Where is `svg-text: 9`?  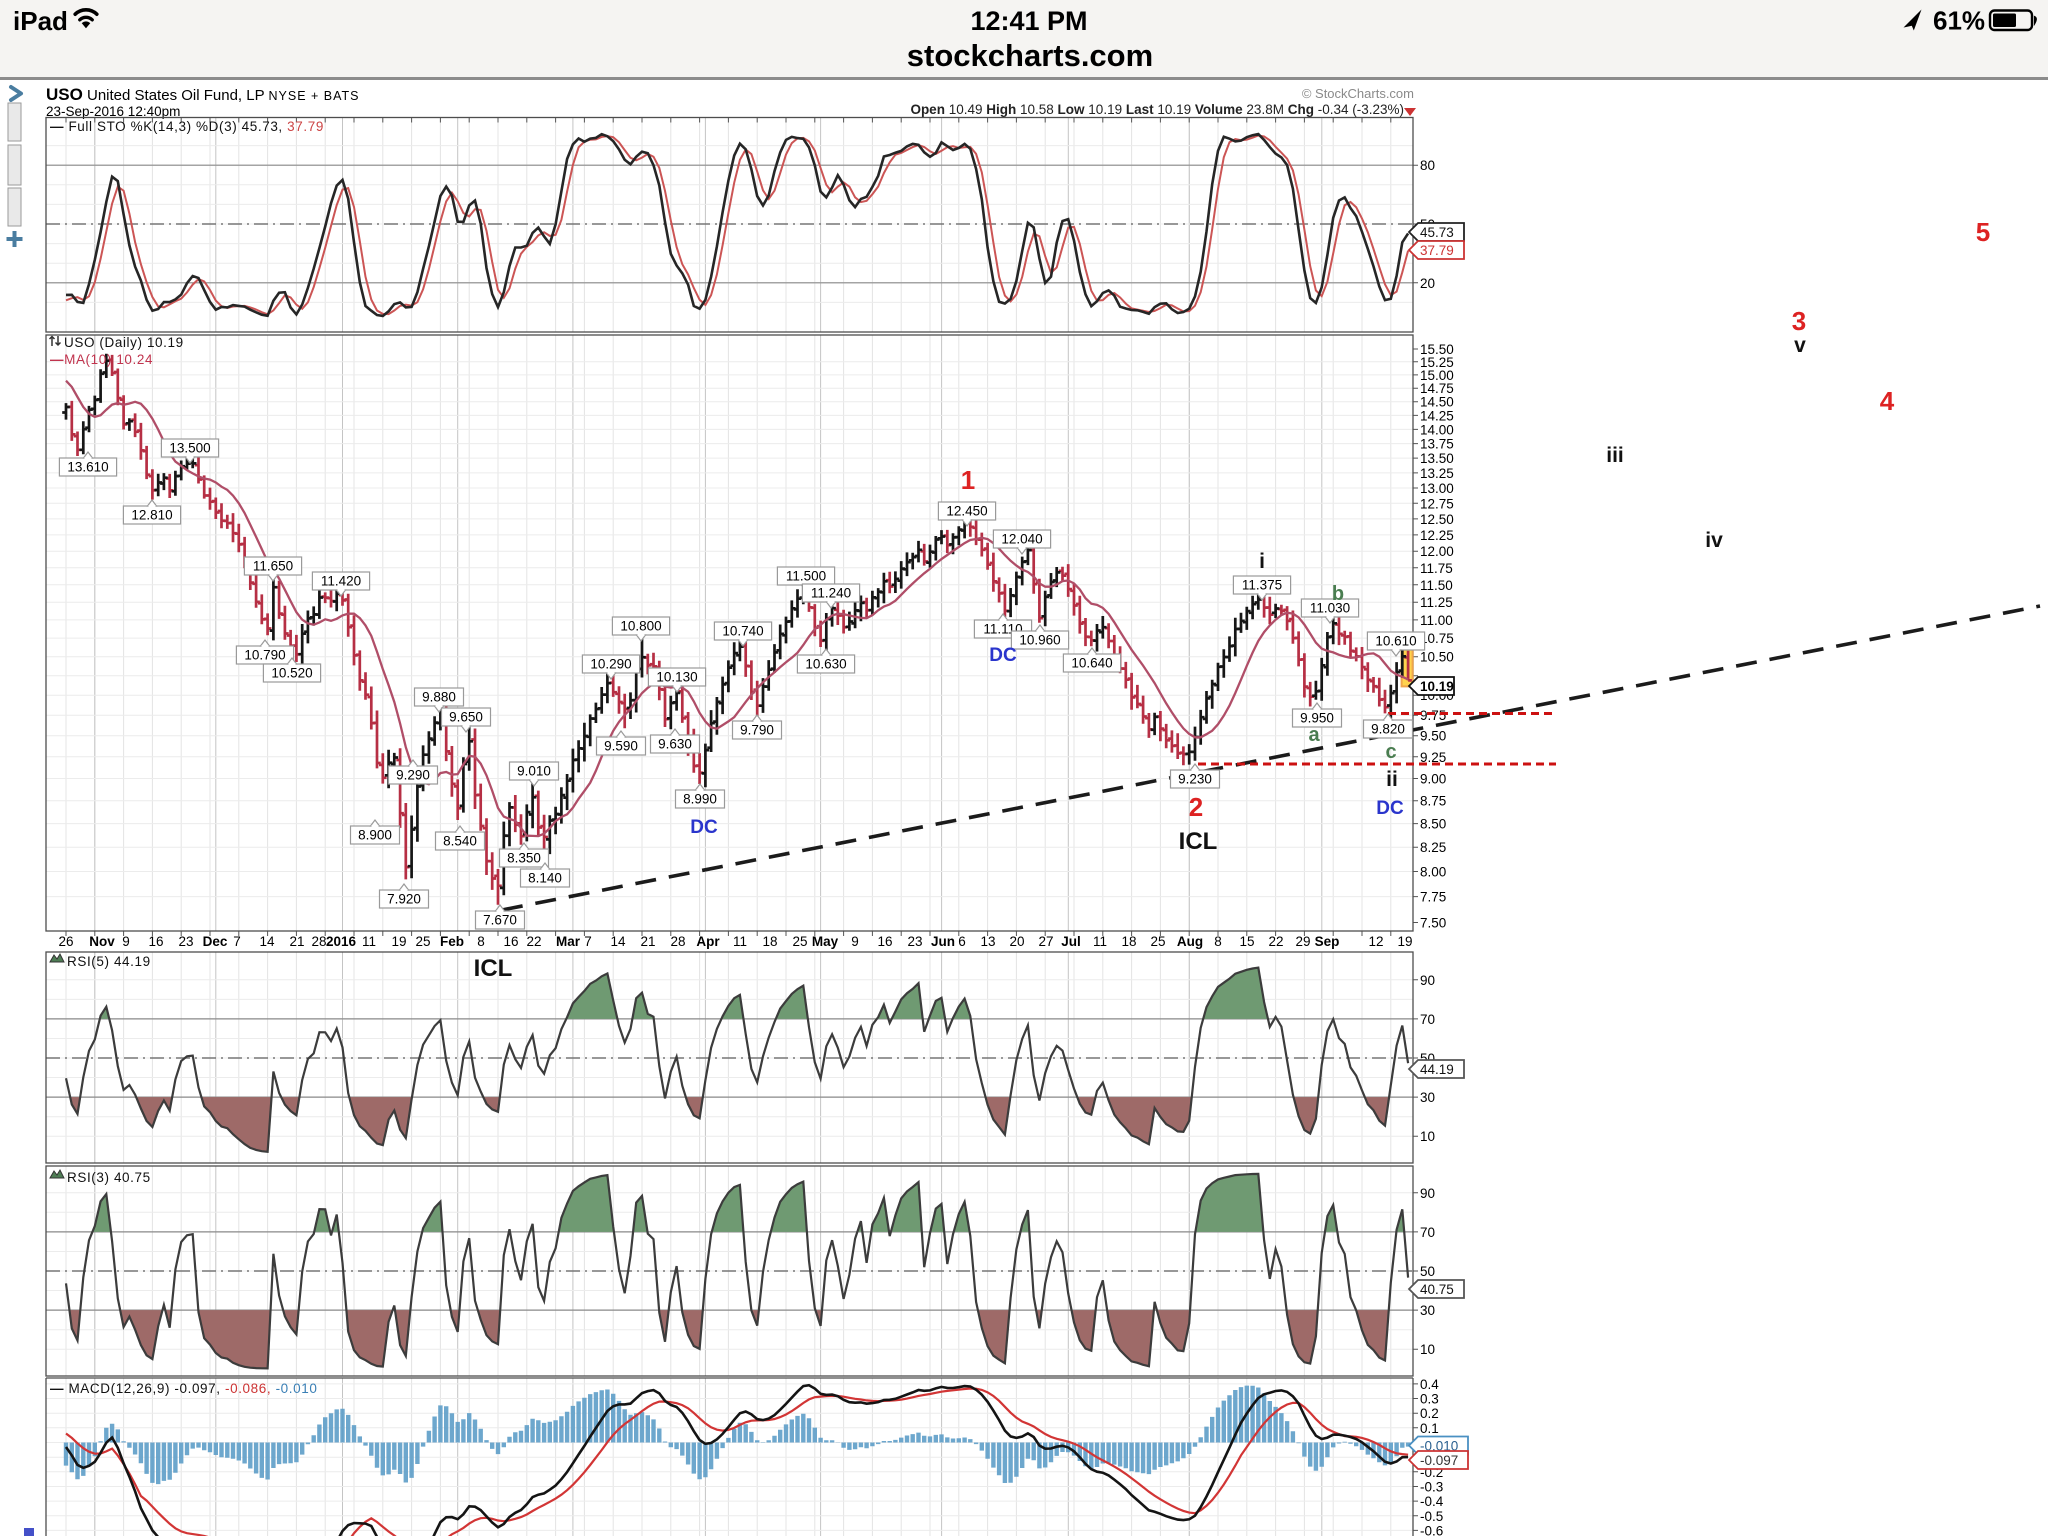
svg-text: 9 is located at coordinates (855, 941).